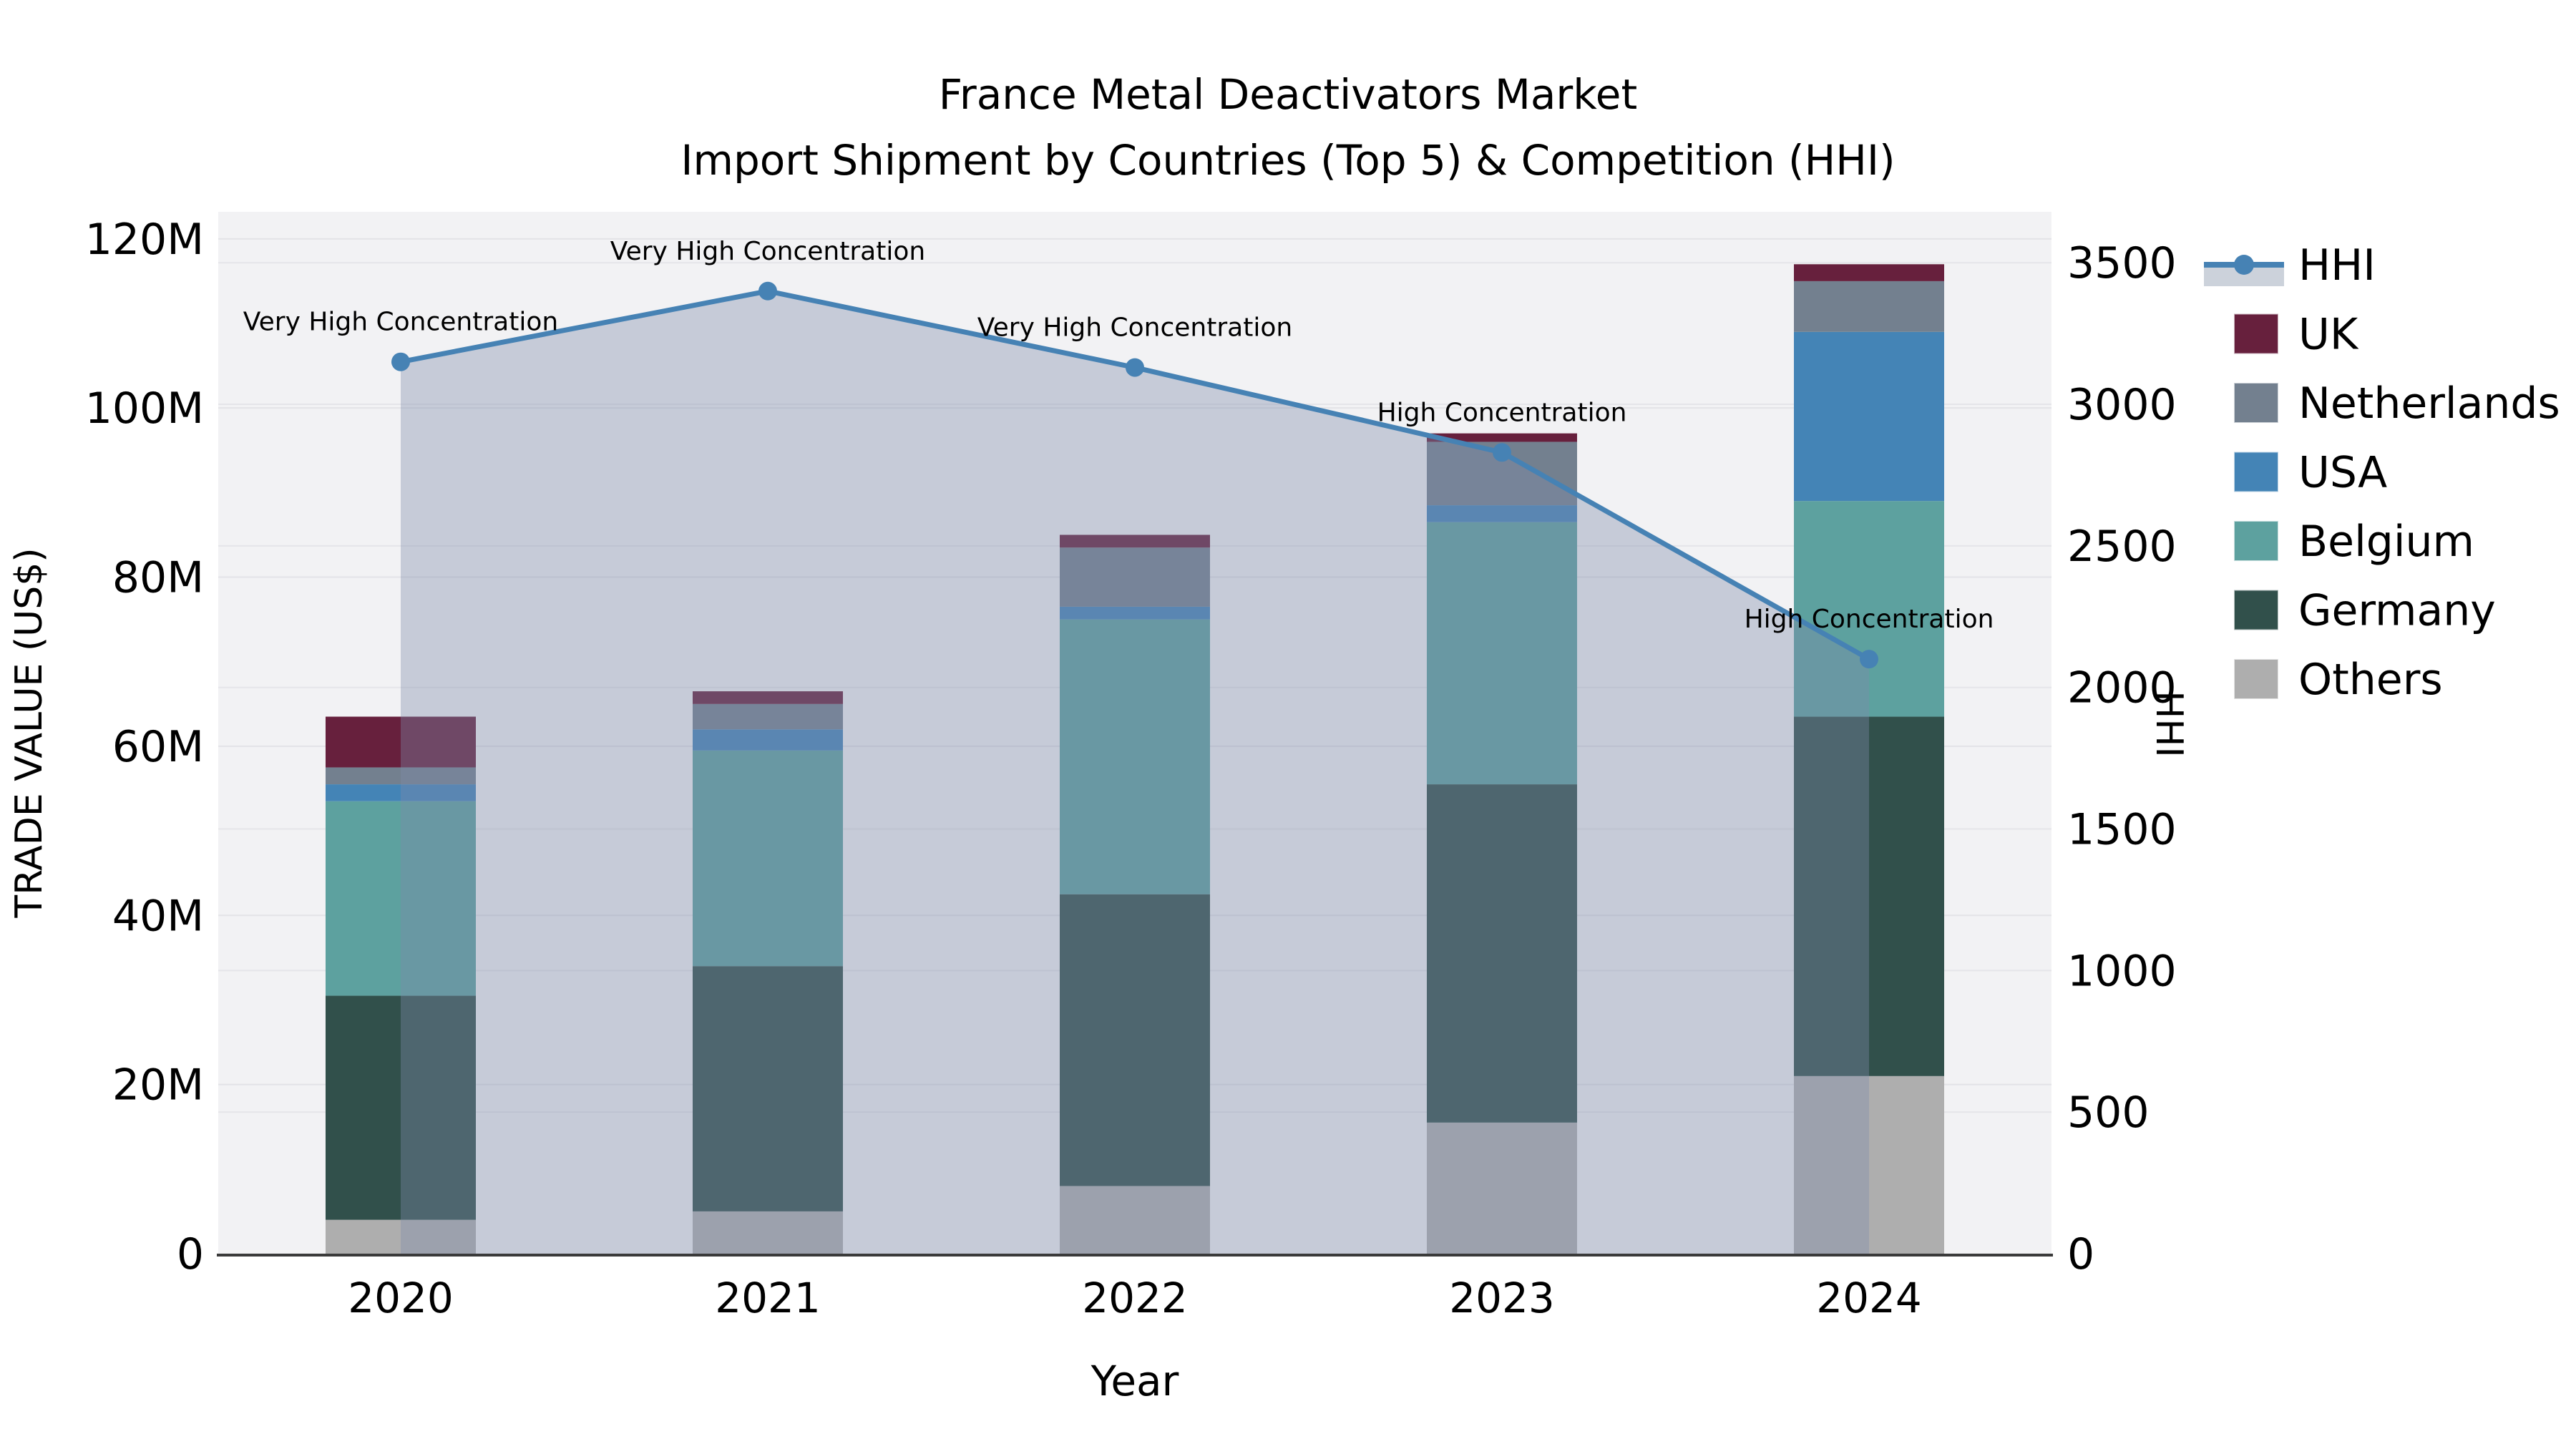 The width and height of the screenshot is (2576, 1449). Describe the element at coordinates (400, 361) in the screenshot. I see `hhi-marker-2020` at that location.